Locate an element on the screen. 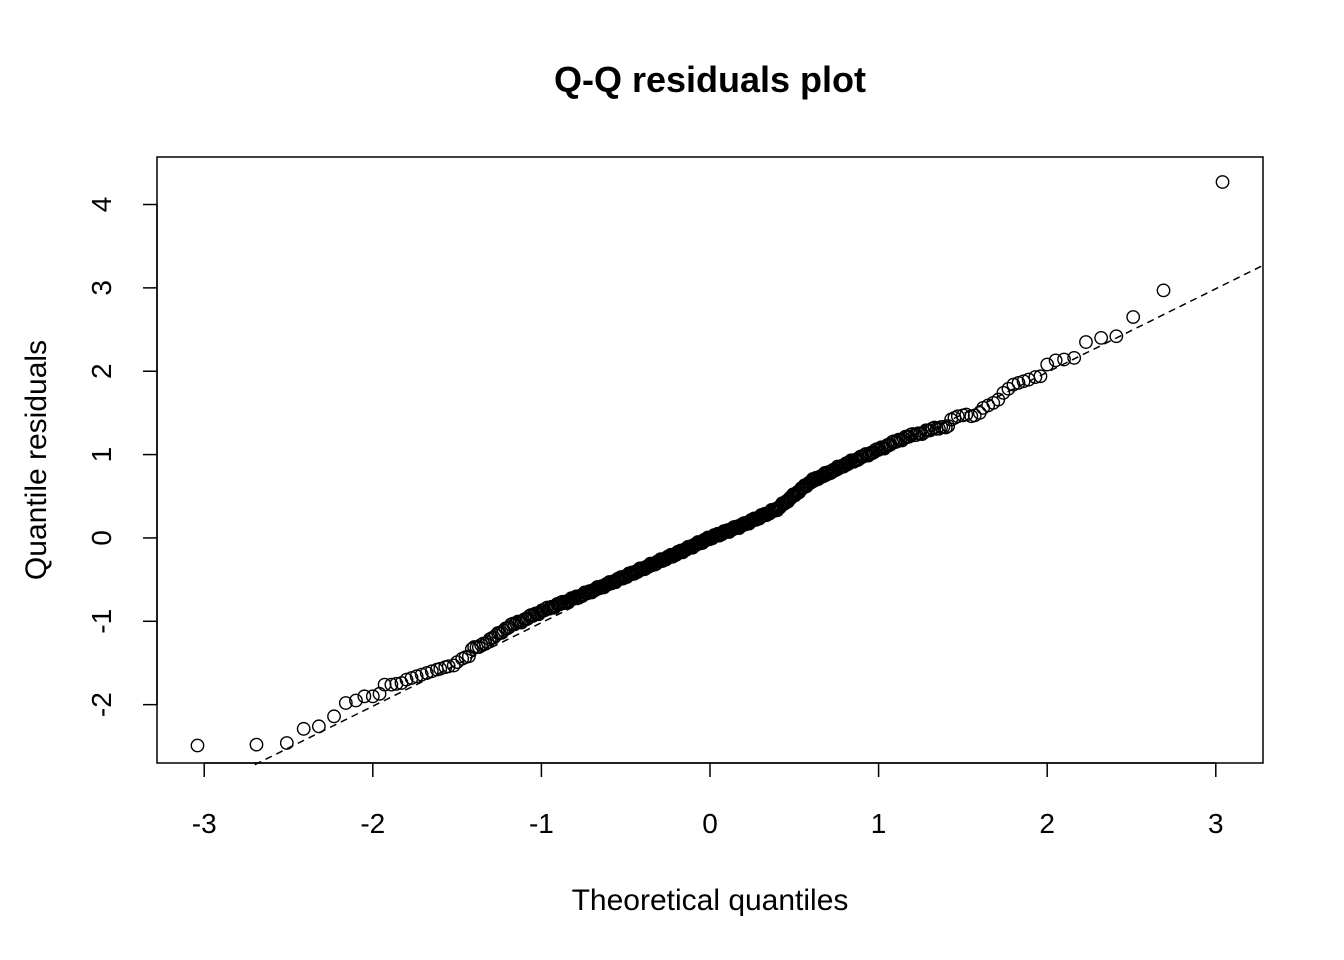 The height and width of the screenshot is (960, 1344). x-tick-label: 3 is located at coordinates (1216, 823).